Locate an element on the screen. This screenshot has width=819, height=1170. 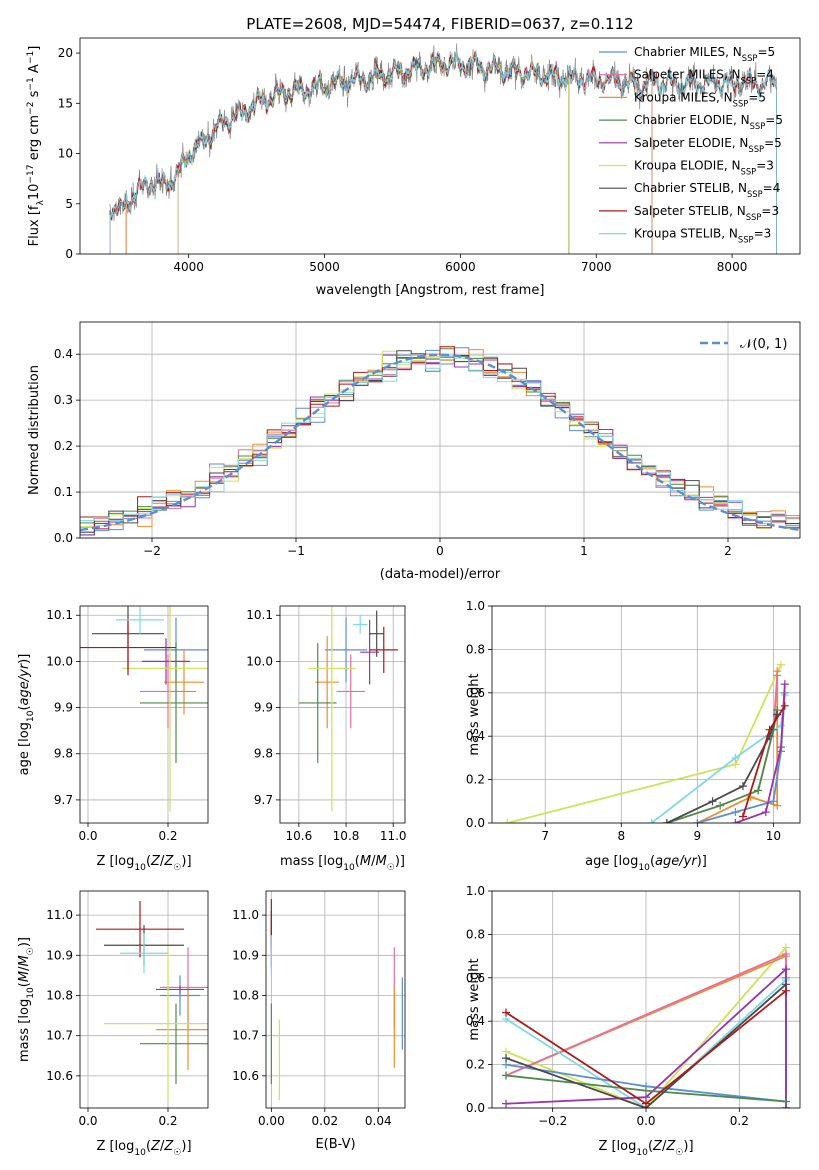
x-tick-label: 5000 is located at coordinates (324, 267).